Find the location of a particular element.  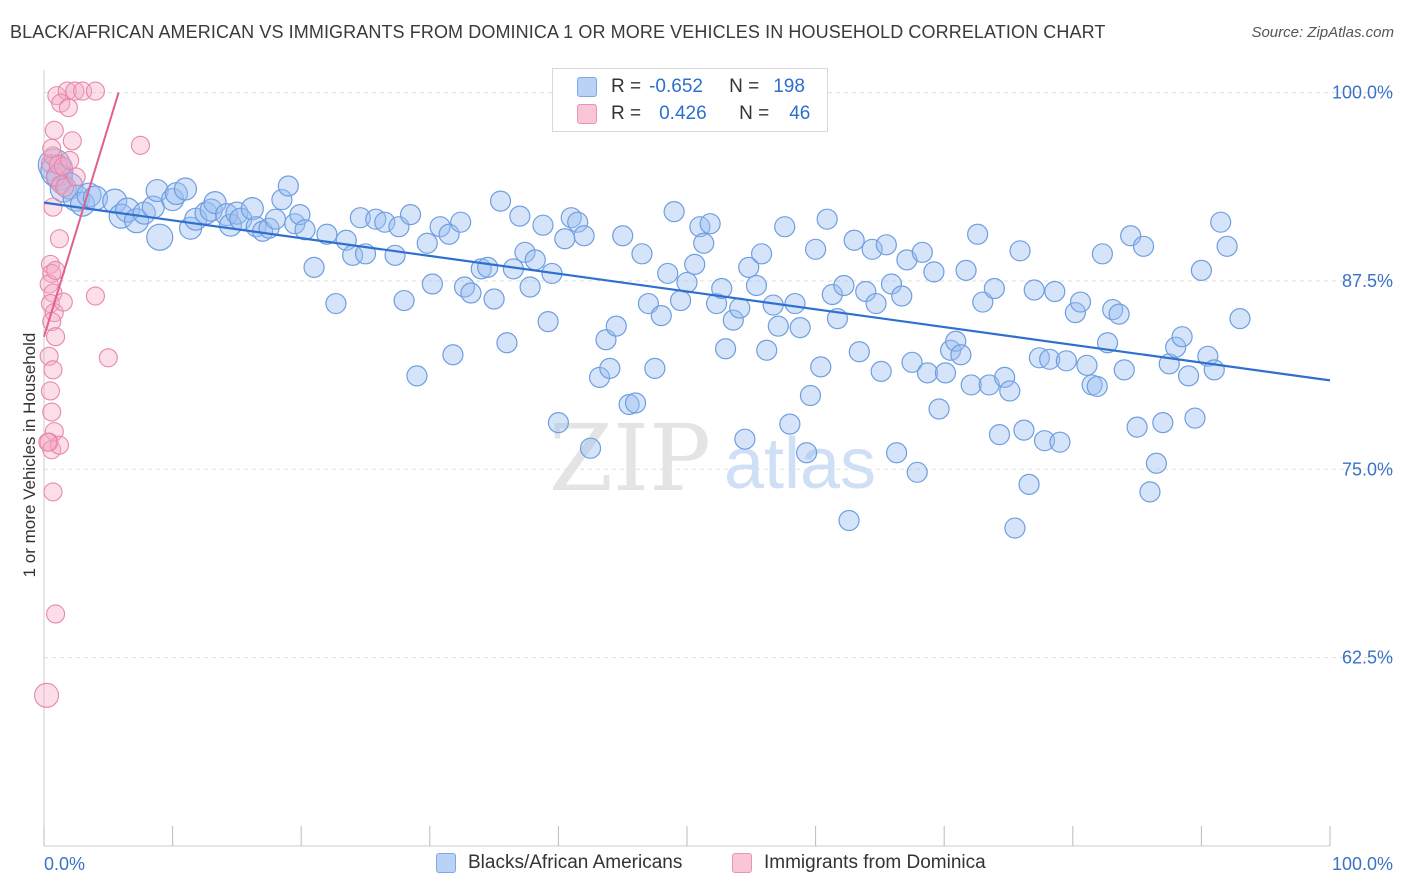

bottom-legend-blacks: Blacks/African Americans is located at coordinates (559, 863).